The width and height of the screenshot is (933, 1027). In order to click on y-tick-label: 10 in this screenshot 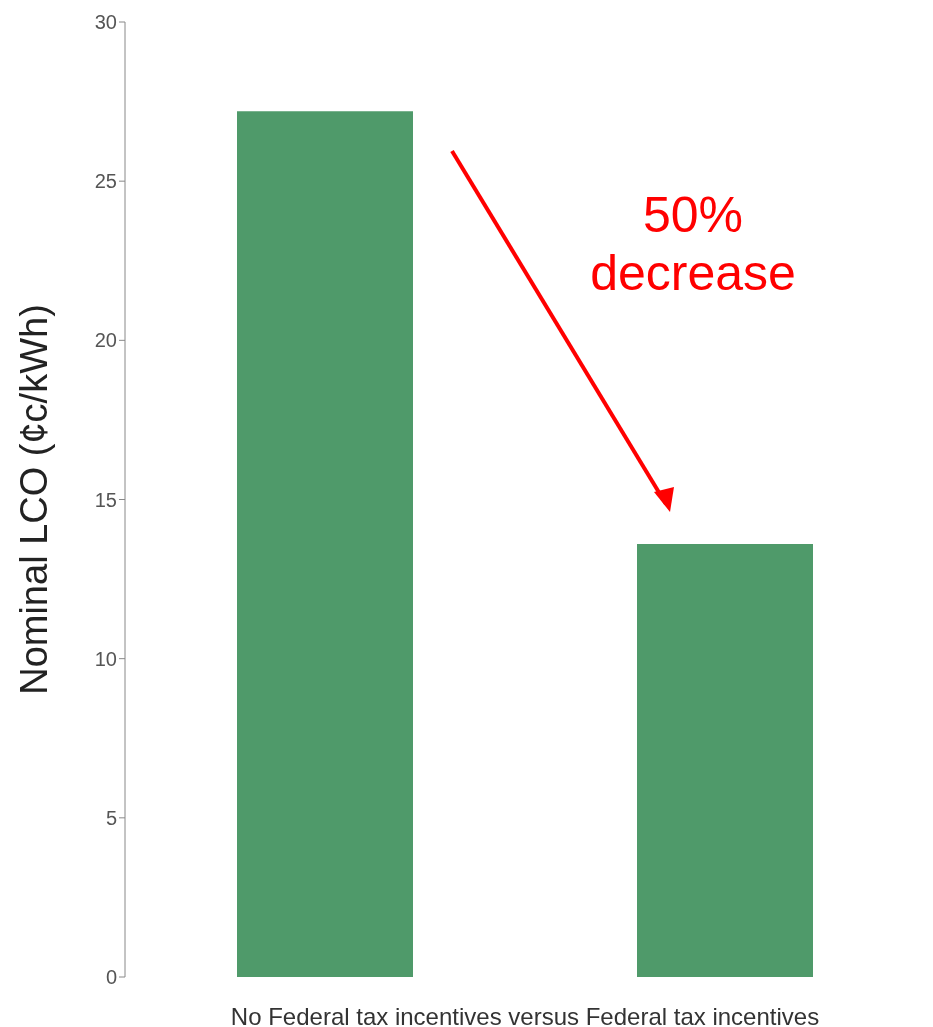, I will do `click(105, 658)`.